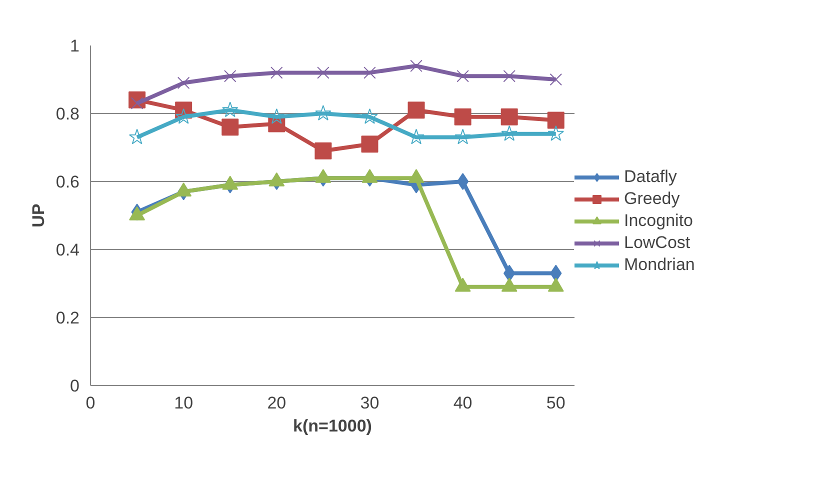 Image resolution: width=815 pixels, height=499 pixels. Describe the element at coordinates (657, 243) in the screenshot. I see `legend-label: LowCost` at that location.